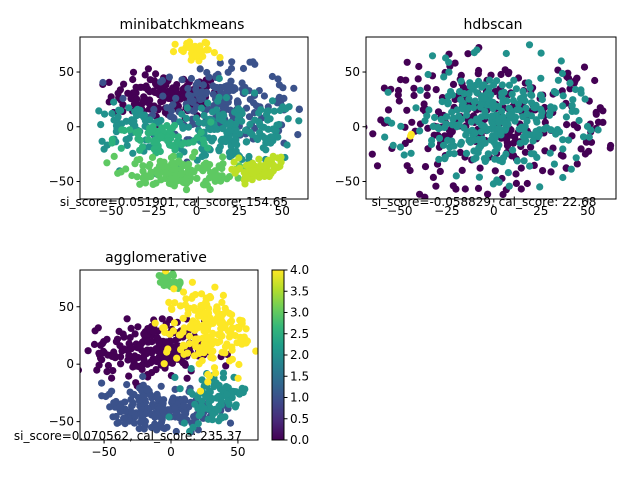 Image resolution: width=640 pixels, height=480 pixels. Describe the element at coordinates (239, 211) in the screenshot. I see `x-tick-label: 25` at that location.